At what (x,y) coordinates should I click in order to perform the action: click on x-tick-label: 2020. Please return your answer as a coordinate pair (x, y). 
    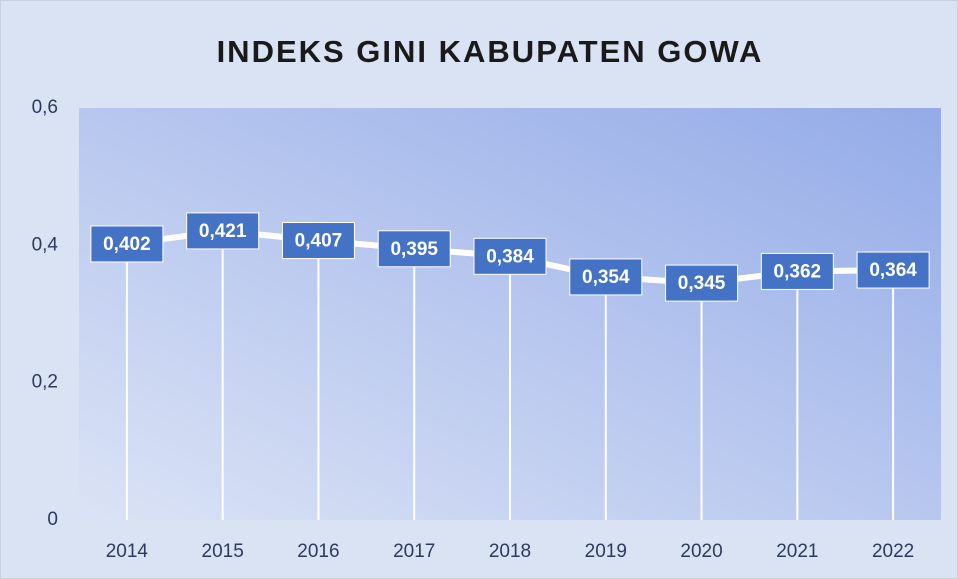
    Looking at the image, I should click on (701, 551).